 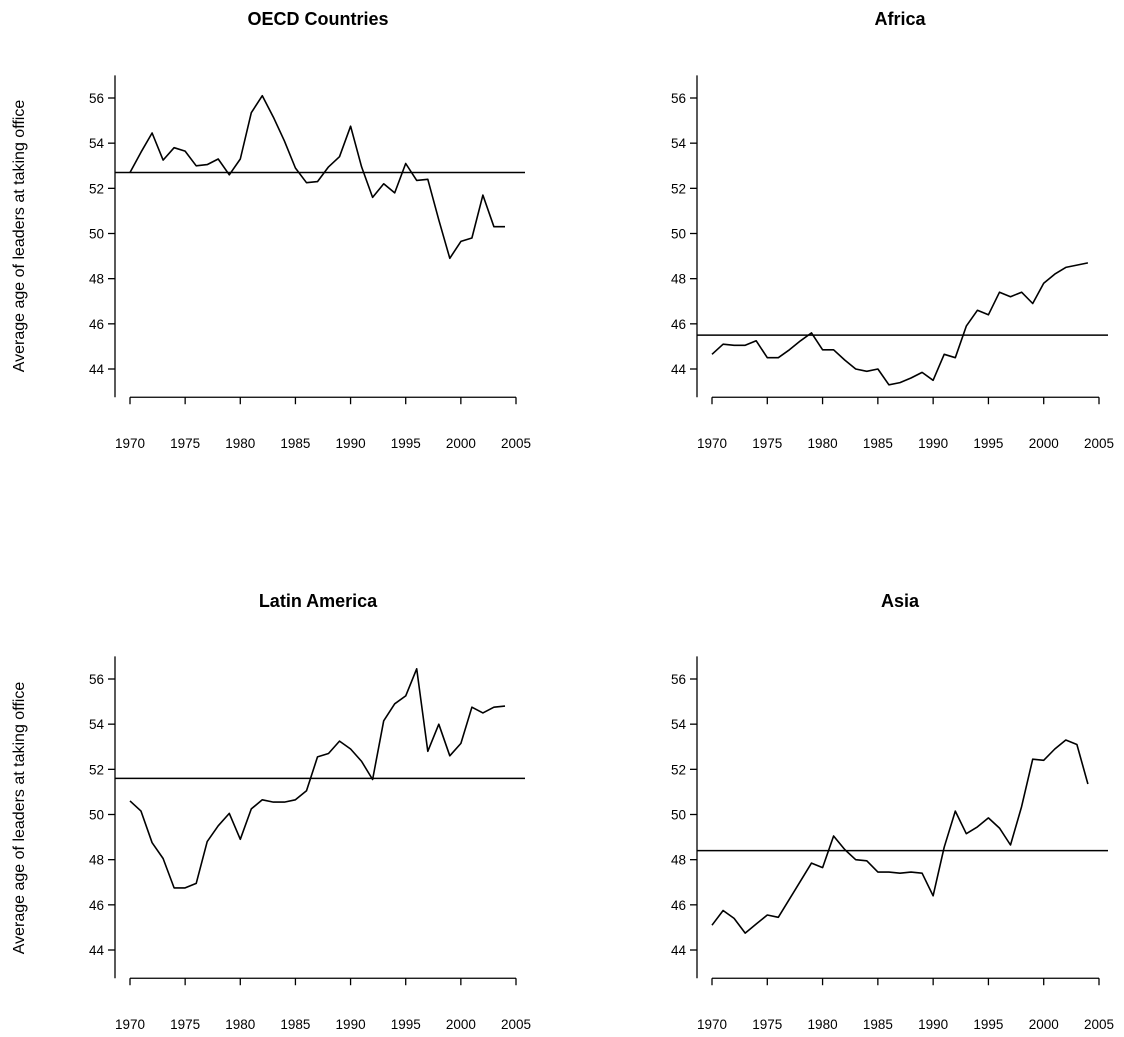 I want to click on panel-title: Africa, so click(x=900, y=19).